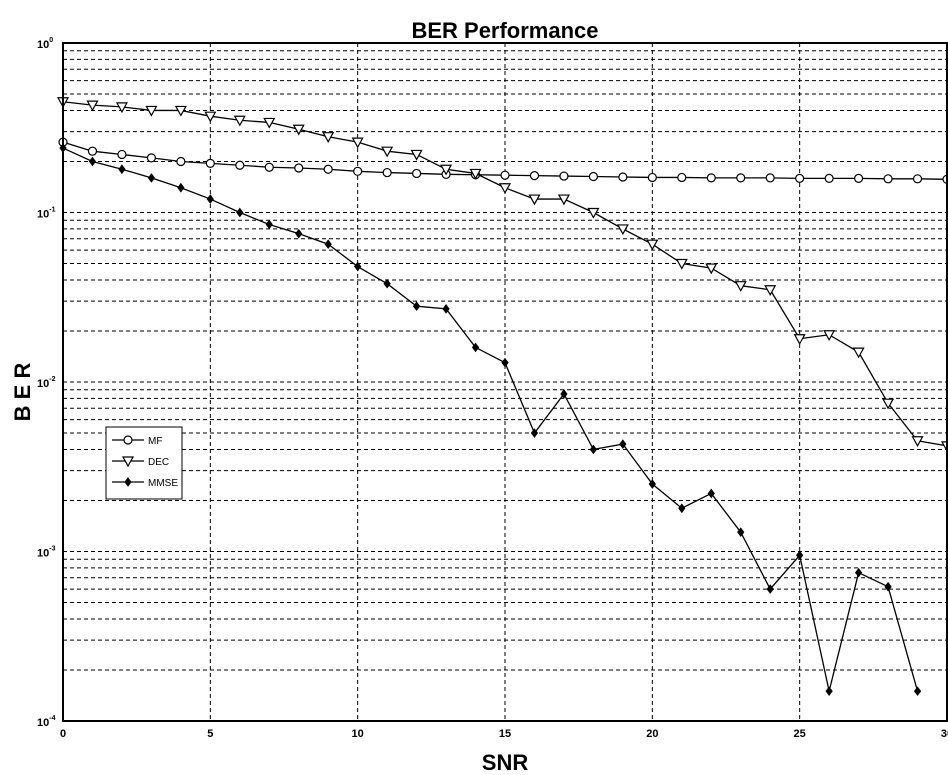 This screenshot has height=775, width=948. I want to click on x-tick-labels: 0 5 10 15 20 25 30, so click(504, 734).